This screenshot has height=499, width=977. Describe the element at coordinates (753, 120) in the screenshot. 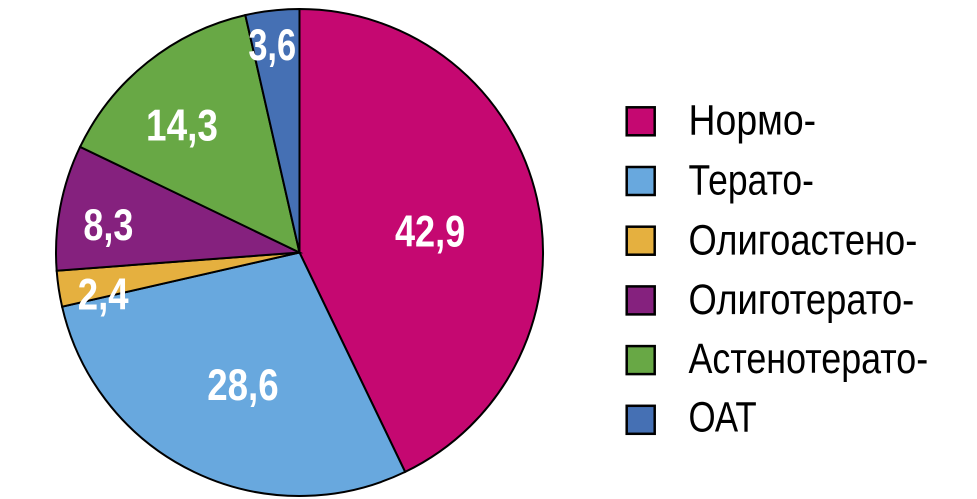

I see `svg-text: Нормо-` at that location.